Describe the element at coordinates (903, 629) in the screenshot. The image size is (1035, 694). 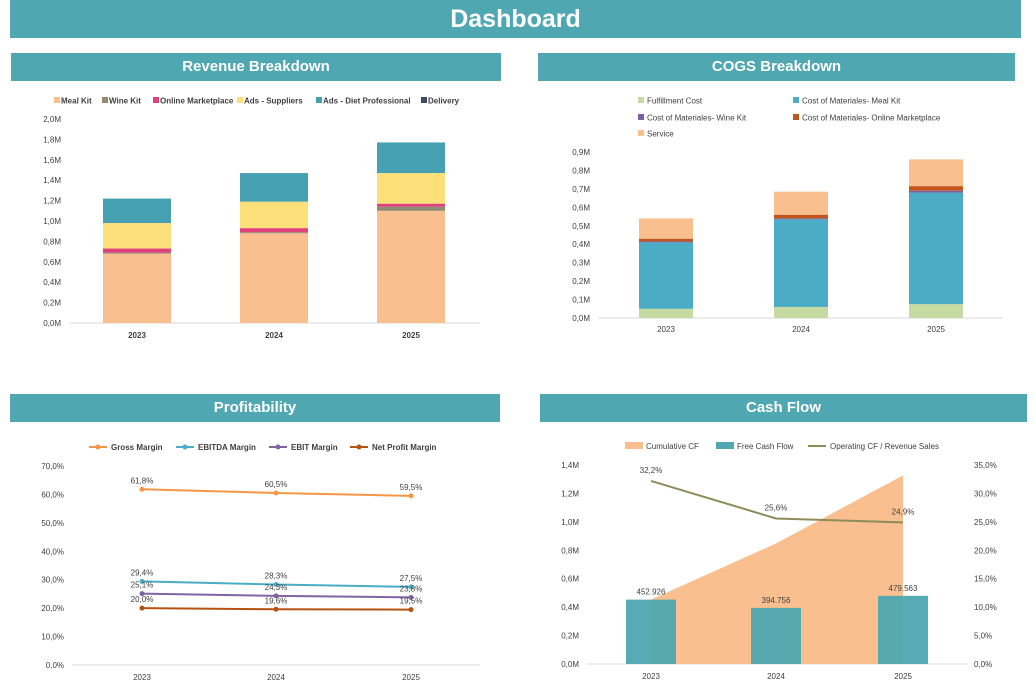
I see `bar-free-cash-flow-2025` at that location.